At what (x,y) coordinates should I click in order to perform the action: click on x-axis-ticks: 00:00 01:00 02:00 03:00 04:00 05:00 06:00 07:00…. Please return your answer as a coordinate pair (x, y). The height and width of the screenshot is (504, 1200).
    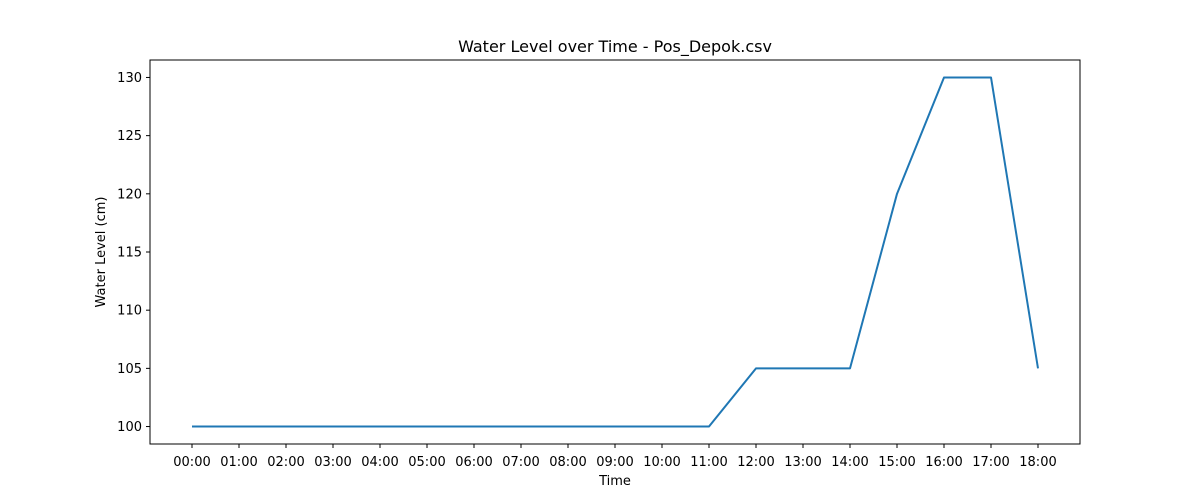
    Looking at the image, I should click on (615, 457).